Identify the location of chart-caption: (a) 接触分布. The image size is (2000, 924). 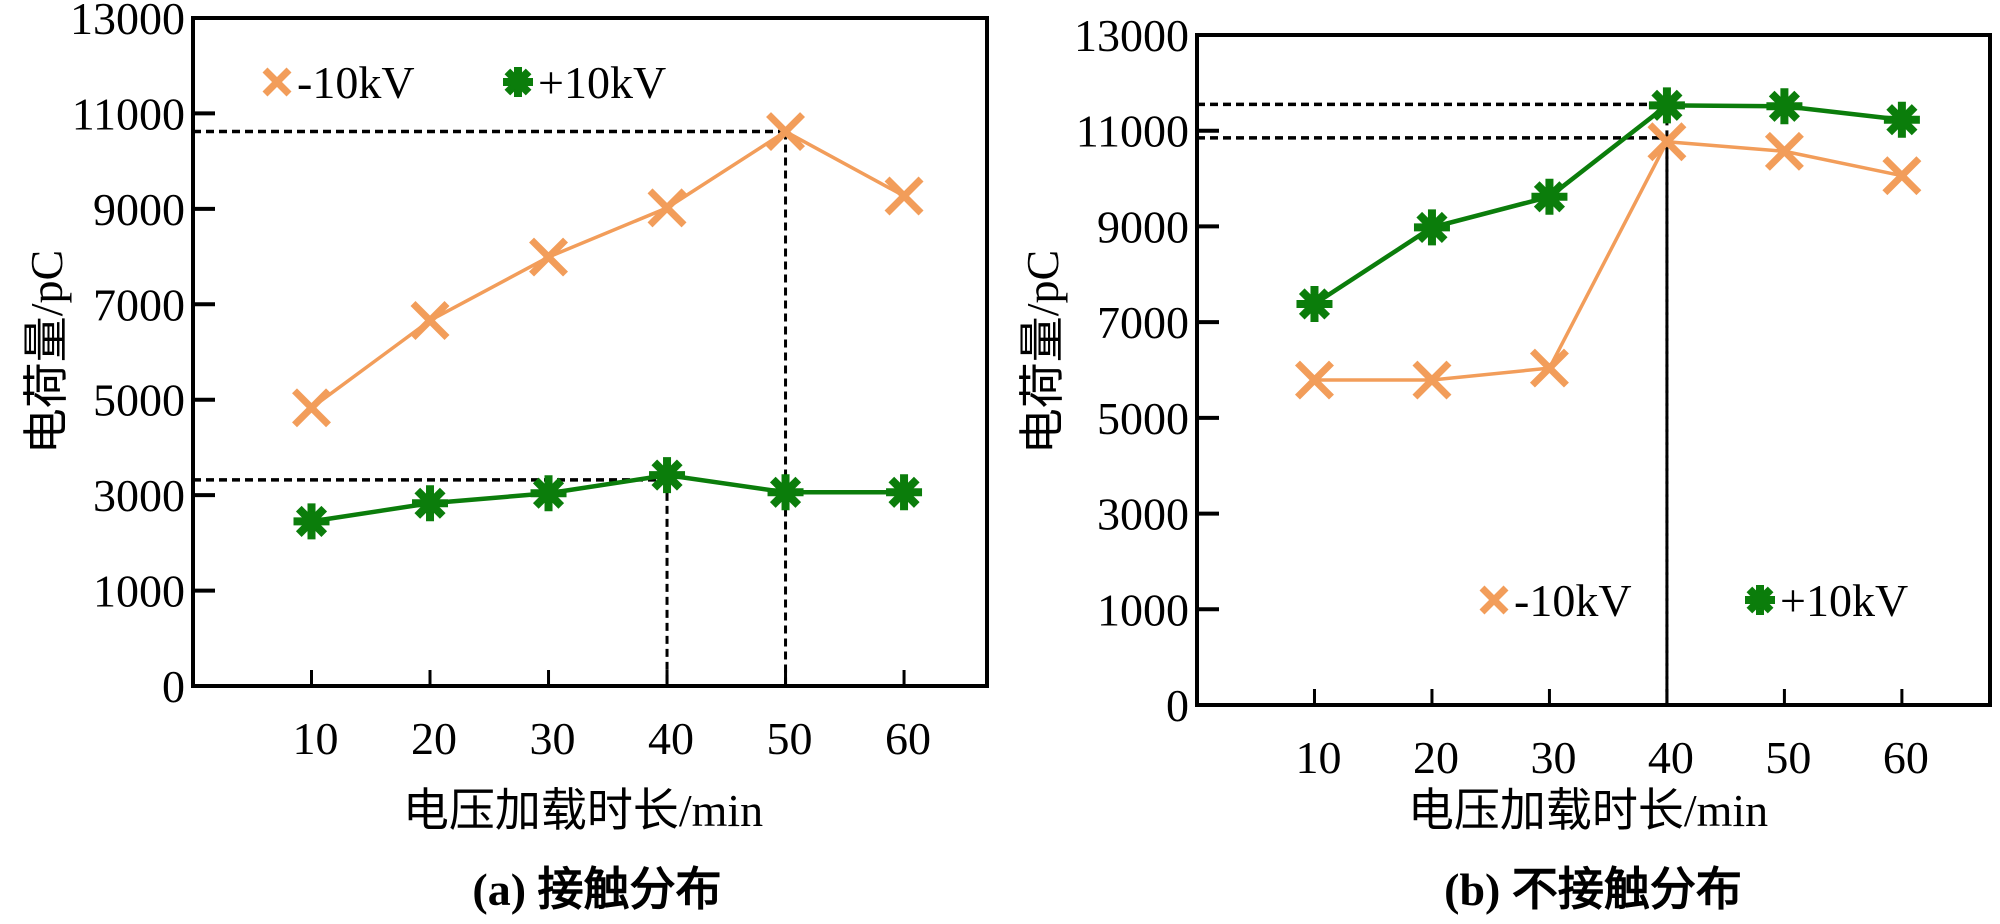
(596, 889).